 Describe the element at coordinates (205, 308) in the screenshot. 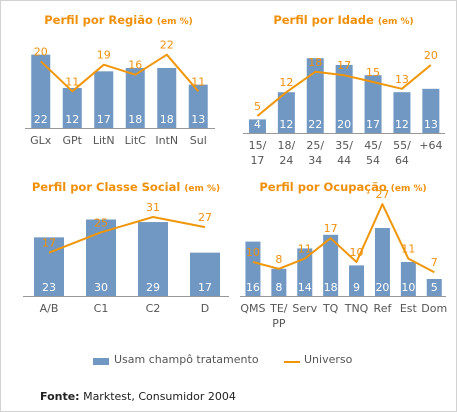

I see `x-tick-label: D` at that location.